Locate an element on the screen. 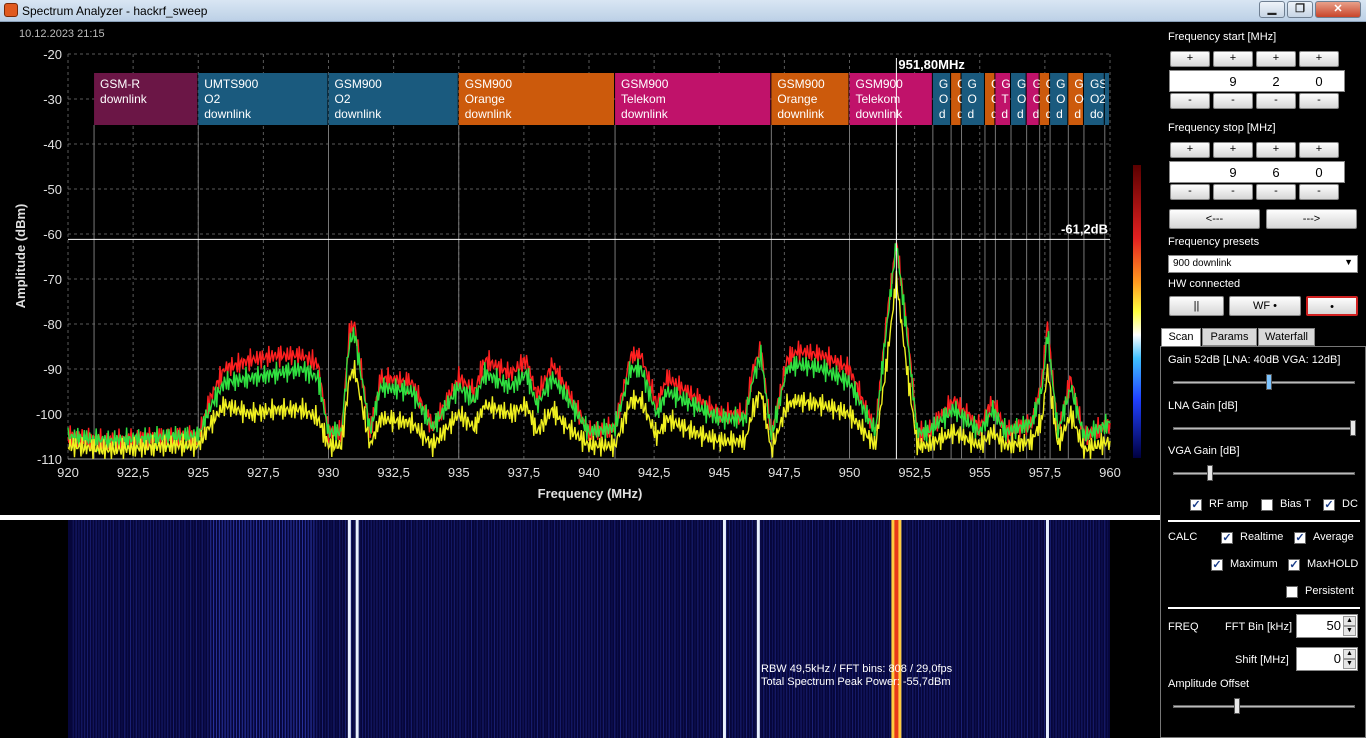 This screenshot has height=738, width=1366. freq-start-plus-2: + is located at coordinates (1233, 59).